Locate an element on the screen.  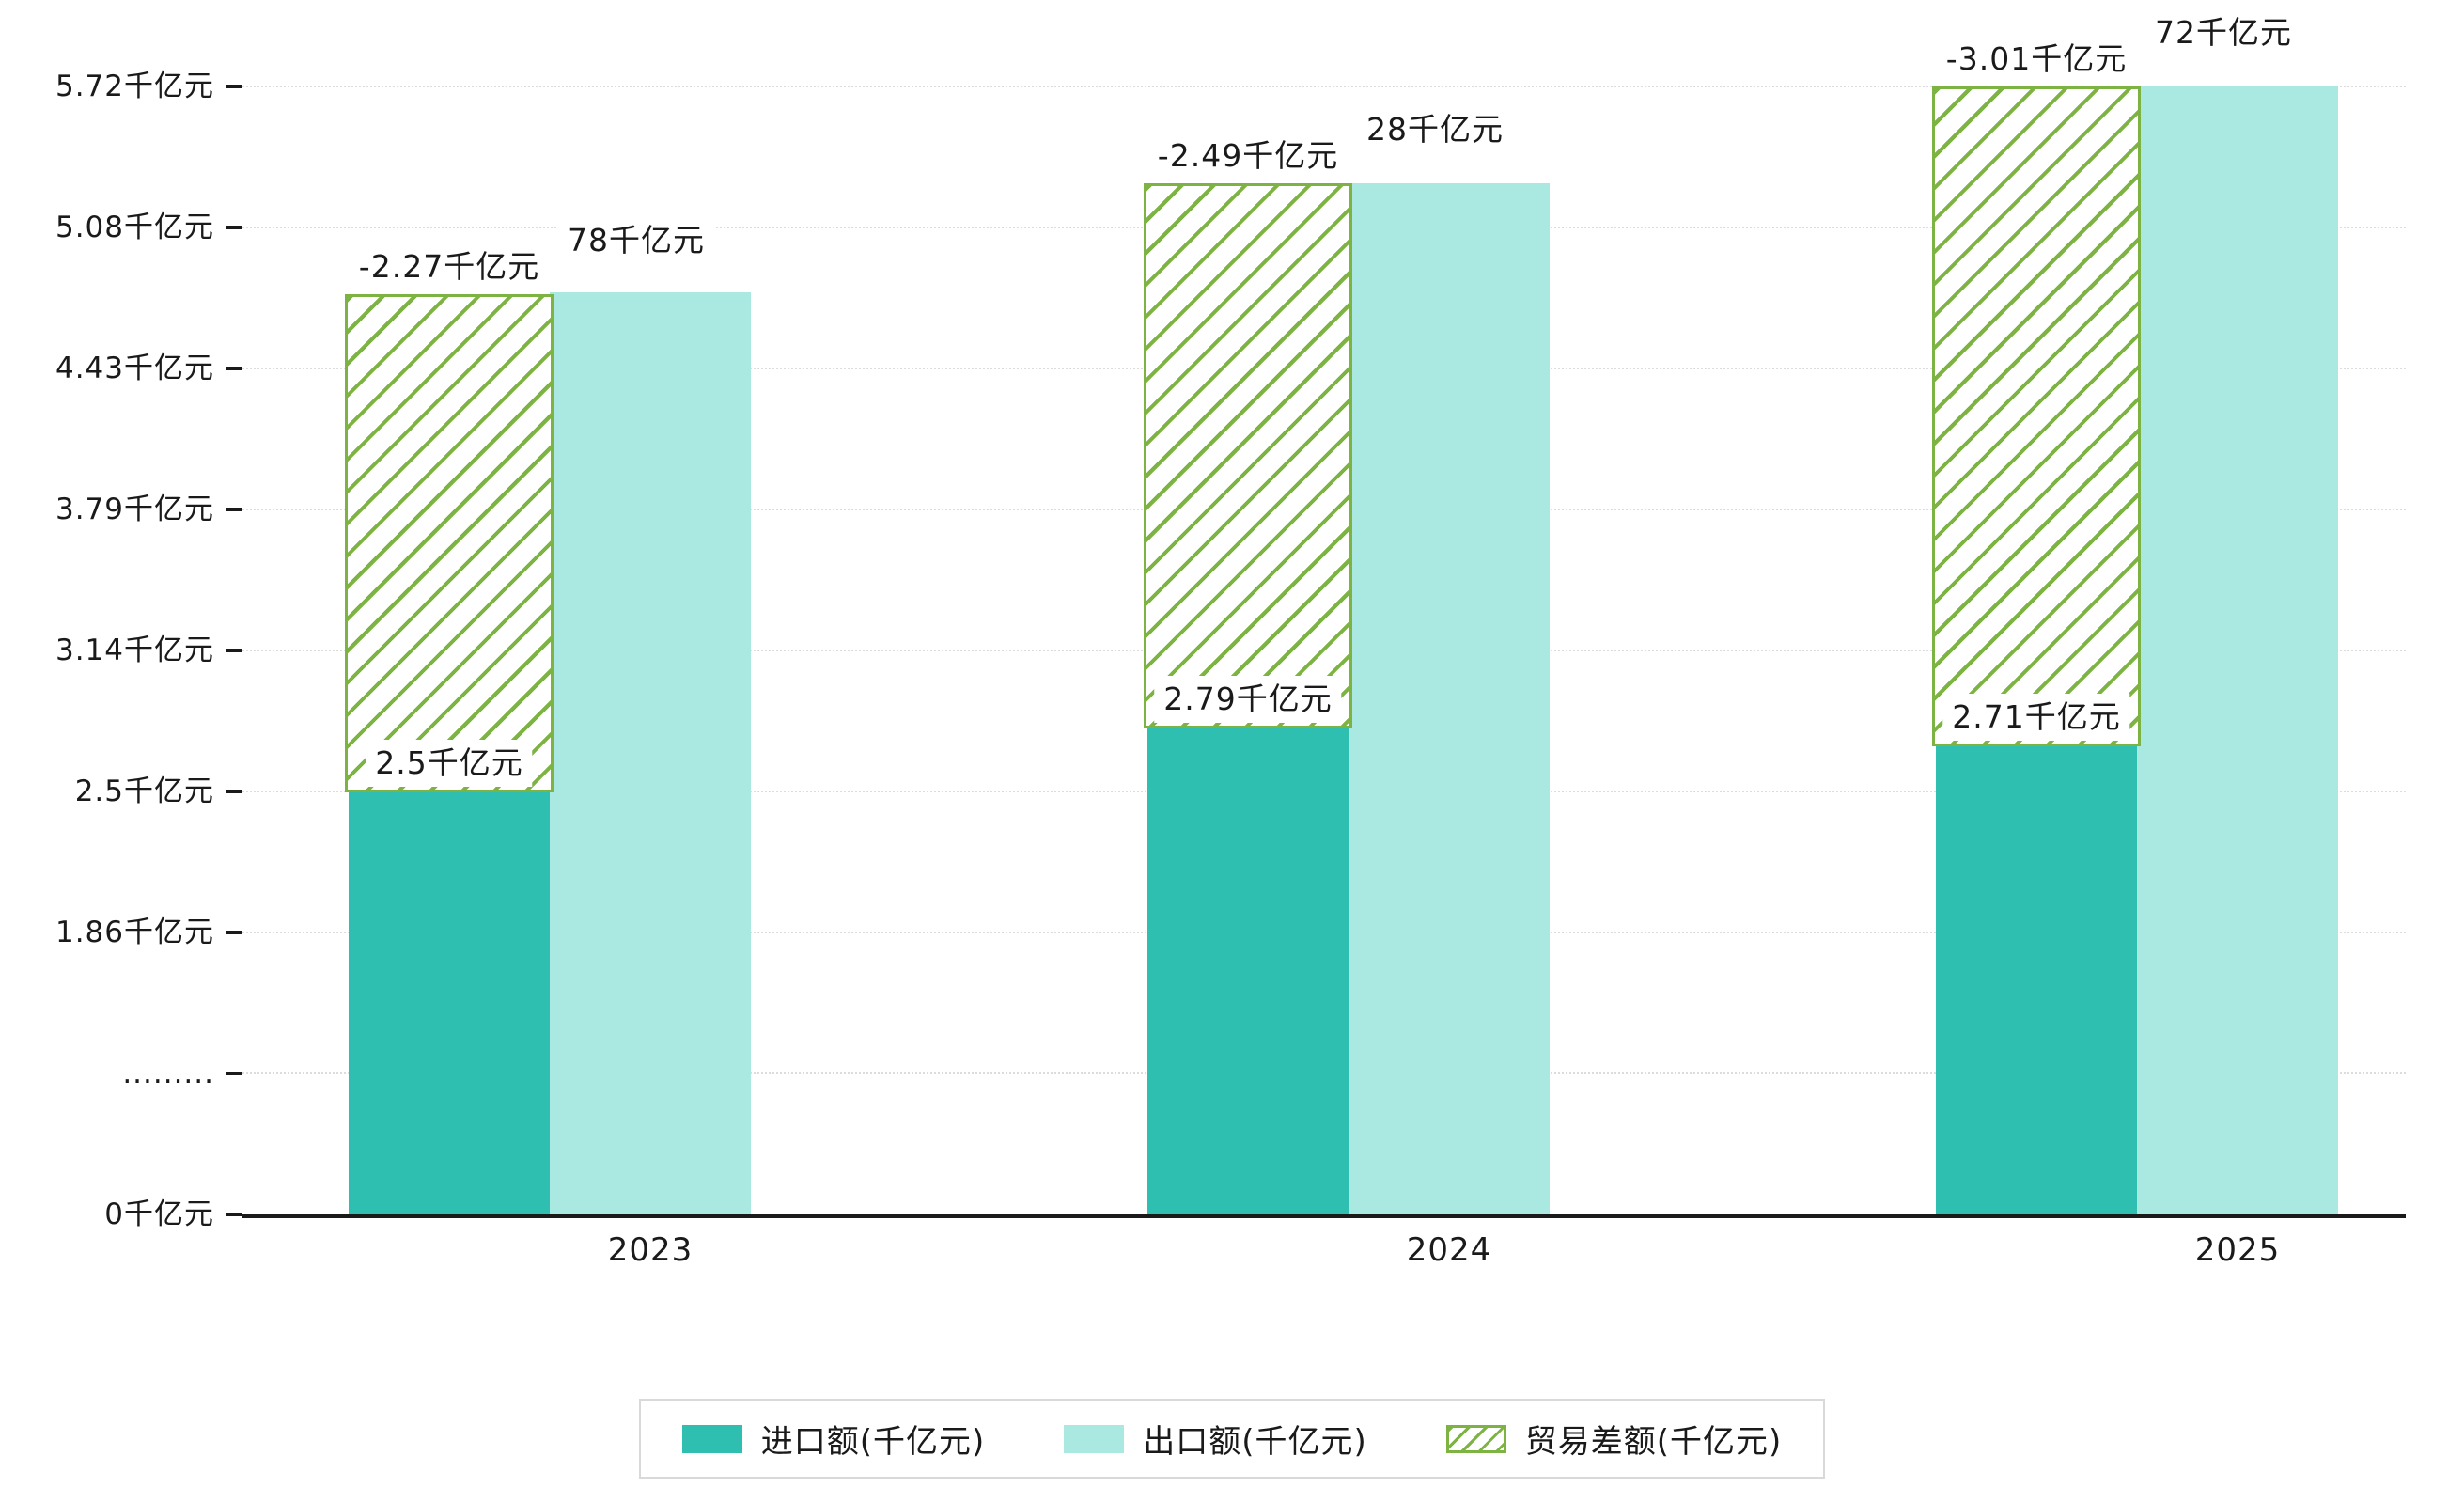
legend-wrap: 进口额(千亿元) 出口额(千亿元) 贸易差额(千亿元) is located at coordinates (1232, 1439).